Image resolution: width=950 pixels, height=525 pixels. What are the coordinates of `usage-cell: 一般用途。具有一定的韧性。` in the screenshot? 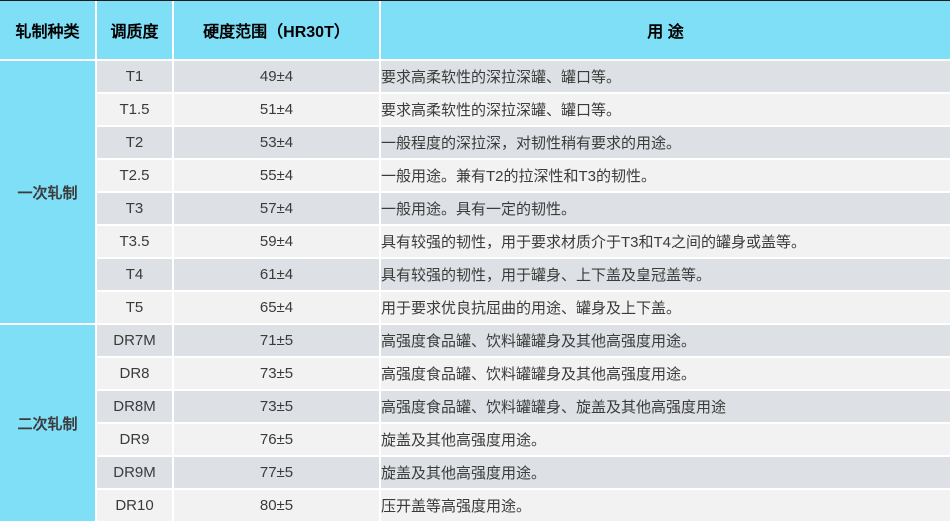 It's located at (665, 208).